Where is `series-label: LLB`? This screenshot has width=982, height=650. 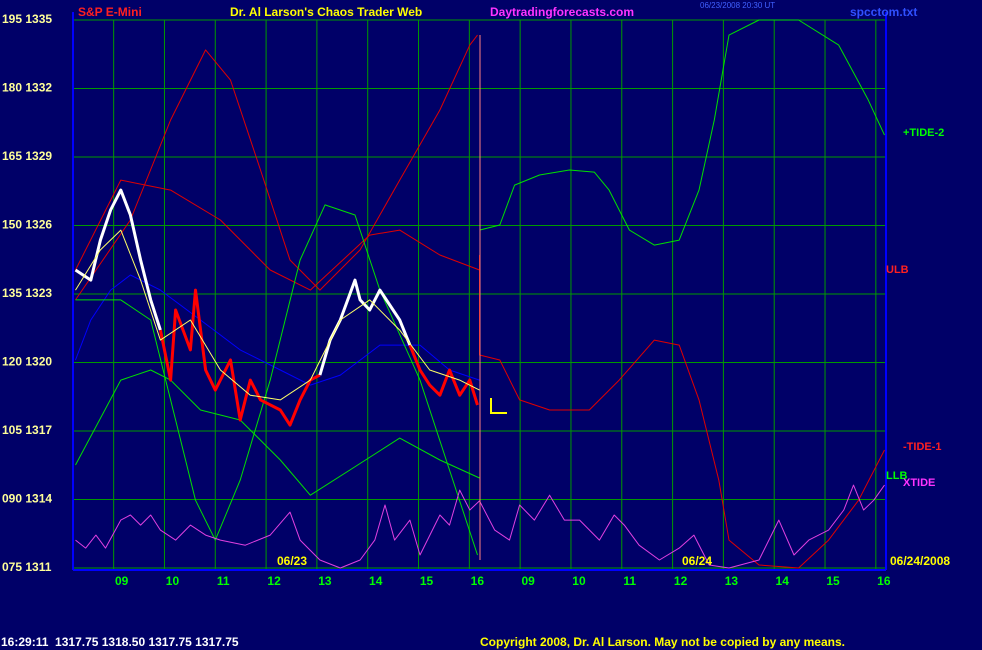
series-label: LLB is located at coordinates (896, 476).